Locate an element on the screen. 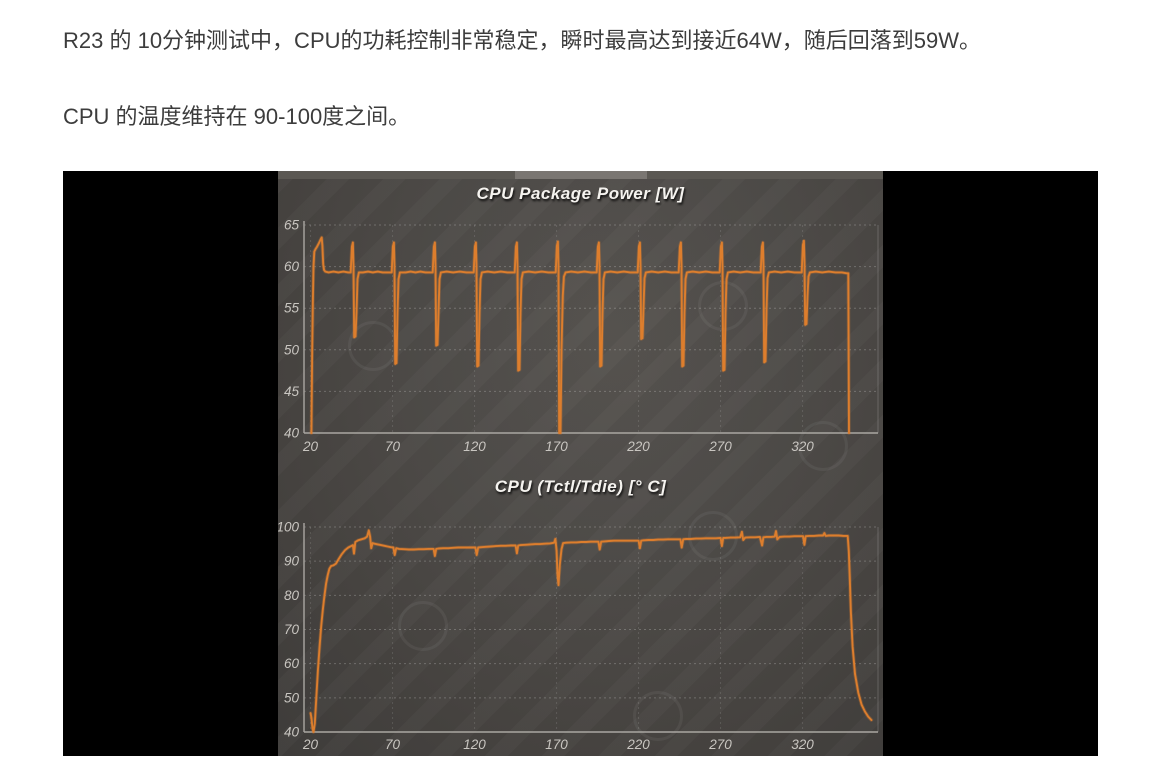  y-tick-label: 55 is located at coordinates (292, 308).